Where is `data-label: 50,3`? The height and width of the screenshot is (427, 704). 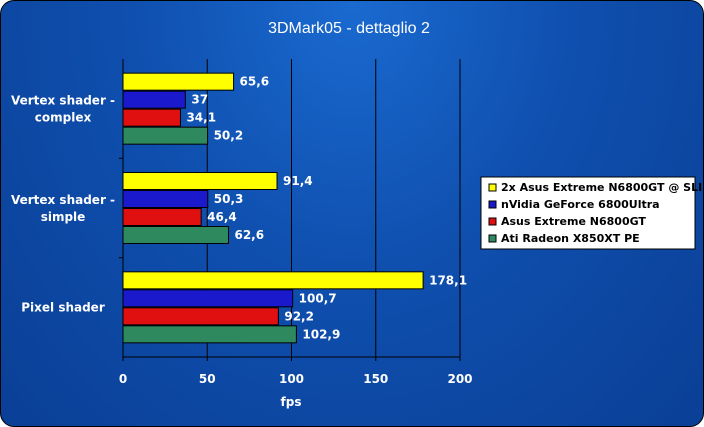 data-label: 50,3 is located at coordinates (229, 199).